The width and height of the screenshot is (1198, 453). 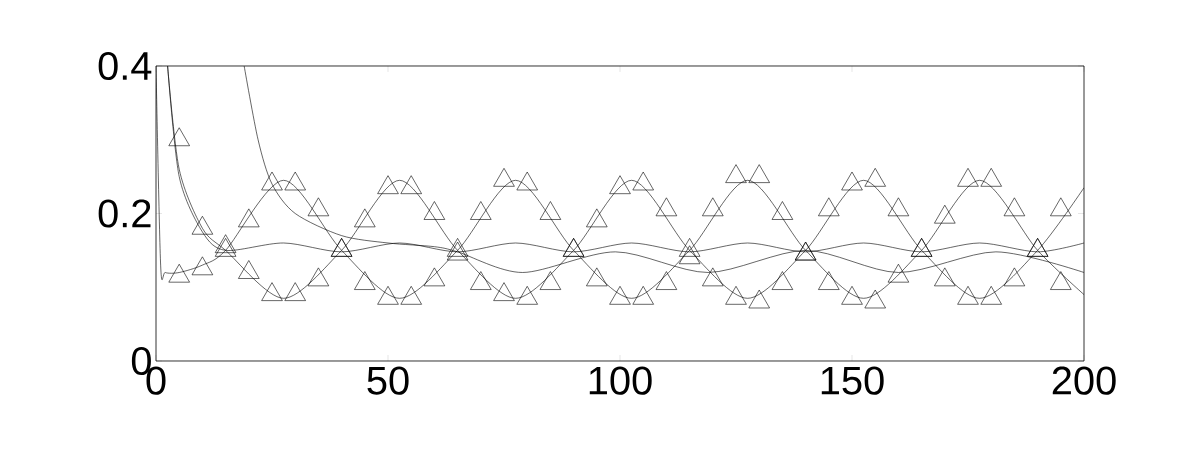 I want to click on x-tick-label: 150, so click(x=852, y=380).